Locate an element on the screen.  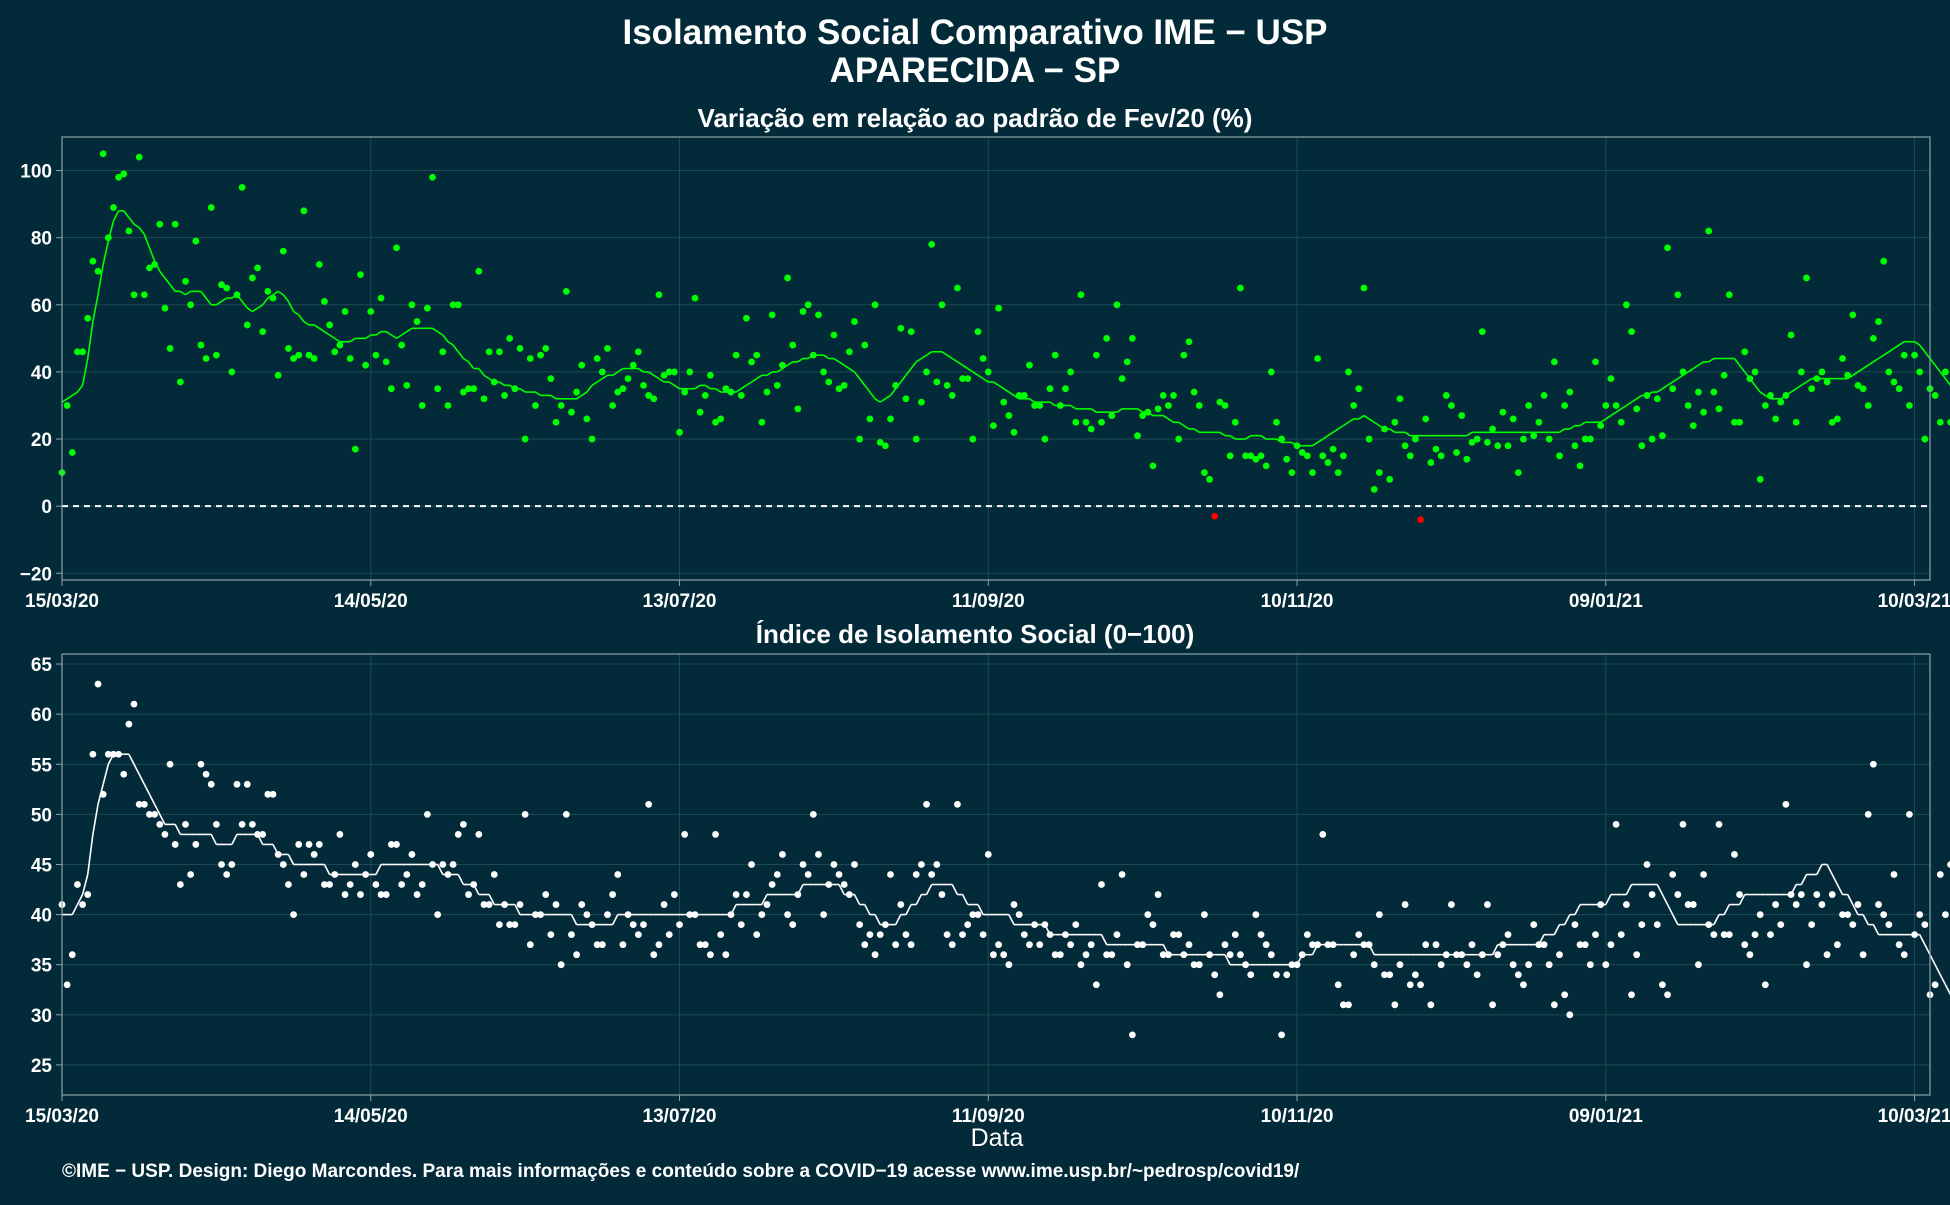
chart-title: Isolamento Social Comparativo IME − USP is located at coordinates (974, 32).